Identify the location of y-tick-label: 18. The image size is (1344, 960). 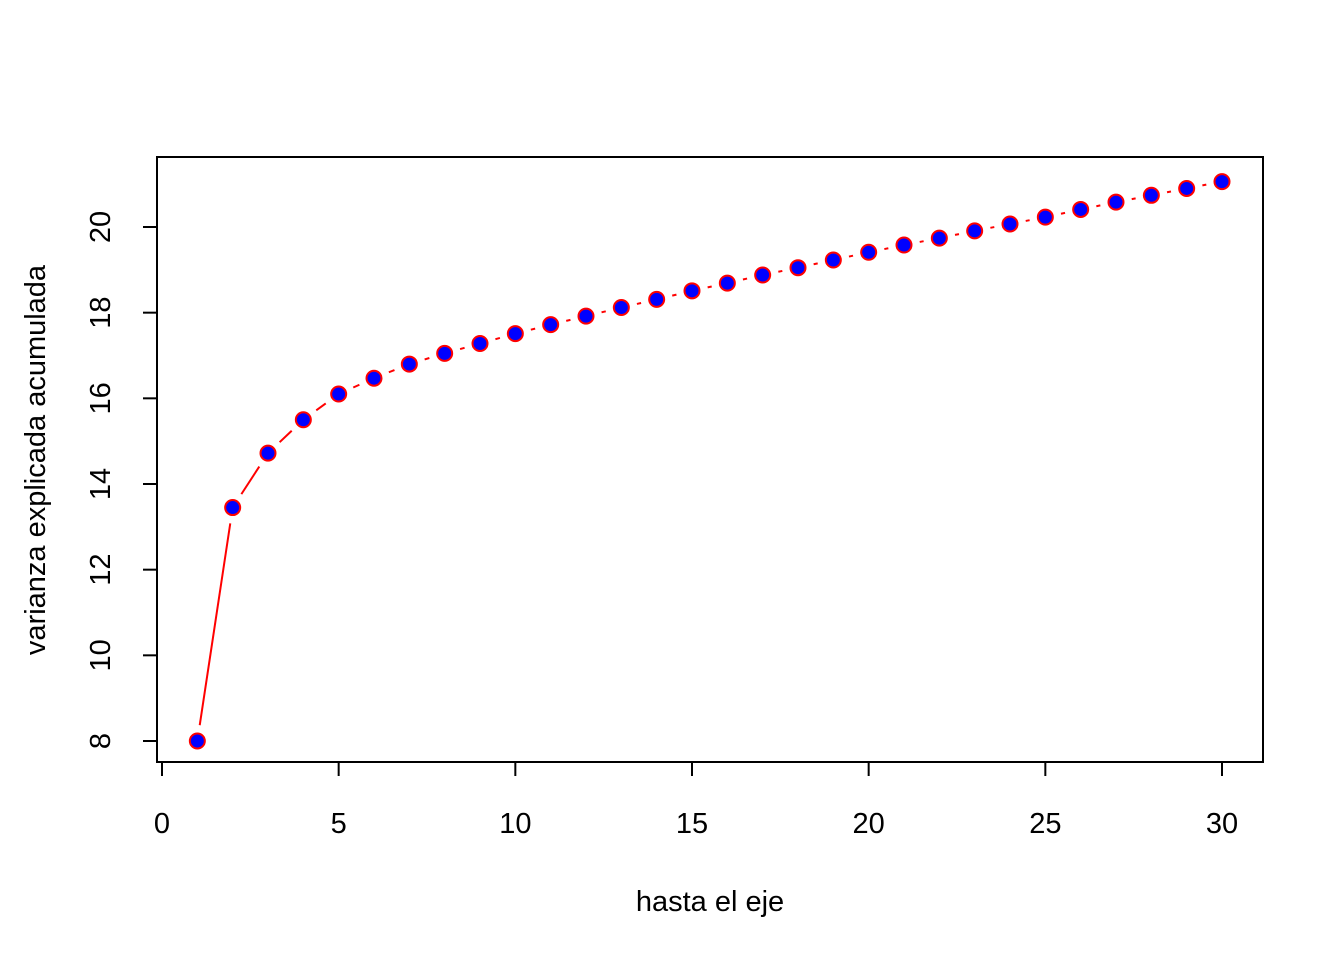
(101, 313).